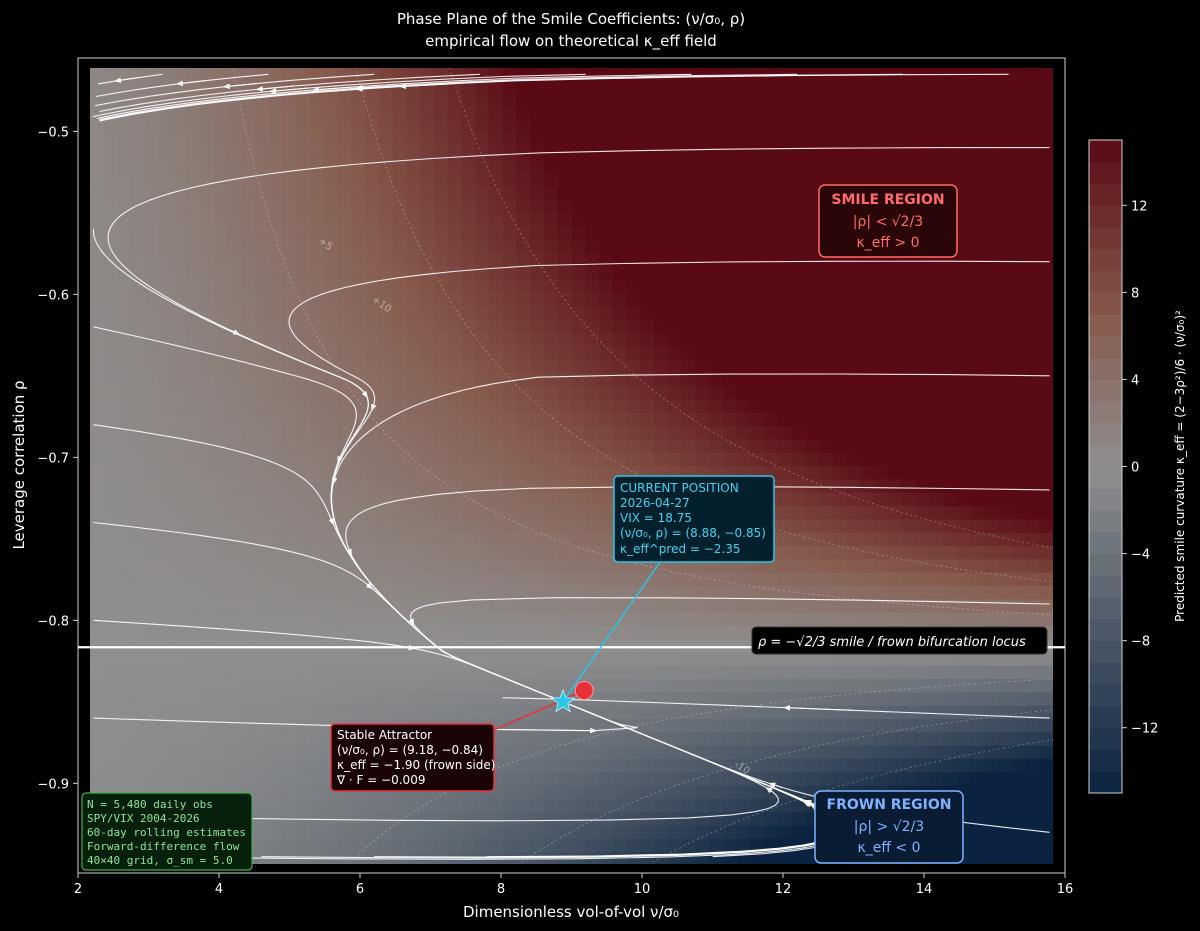 The image size is (1200, 931). What do you see at coordinates (1105, 412) in the screenshot?
I see `colorbar-band` at bounding box center [1105, 412].